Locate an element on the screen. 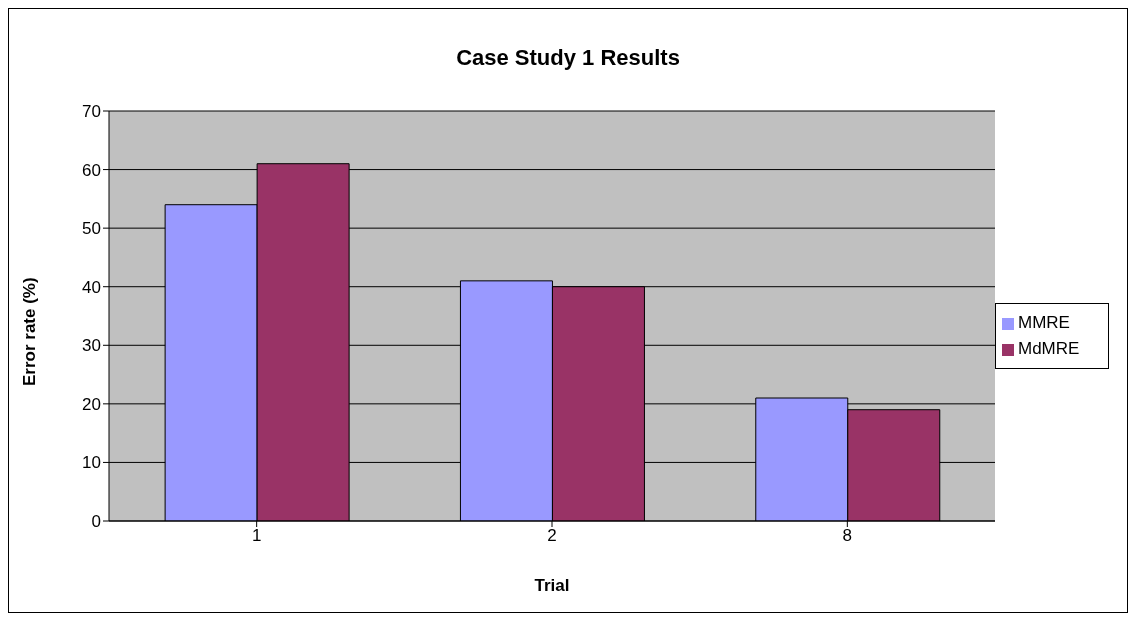 The width and height of the screenshot is (1139, 623). y-axis-title: Error rate (%) is located at coordinates (30, 331).